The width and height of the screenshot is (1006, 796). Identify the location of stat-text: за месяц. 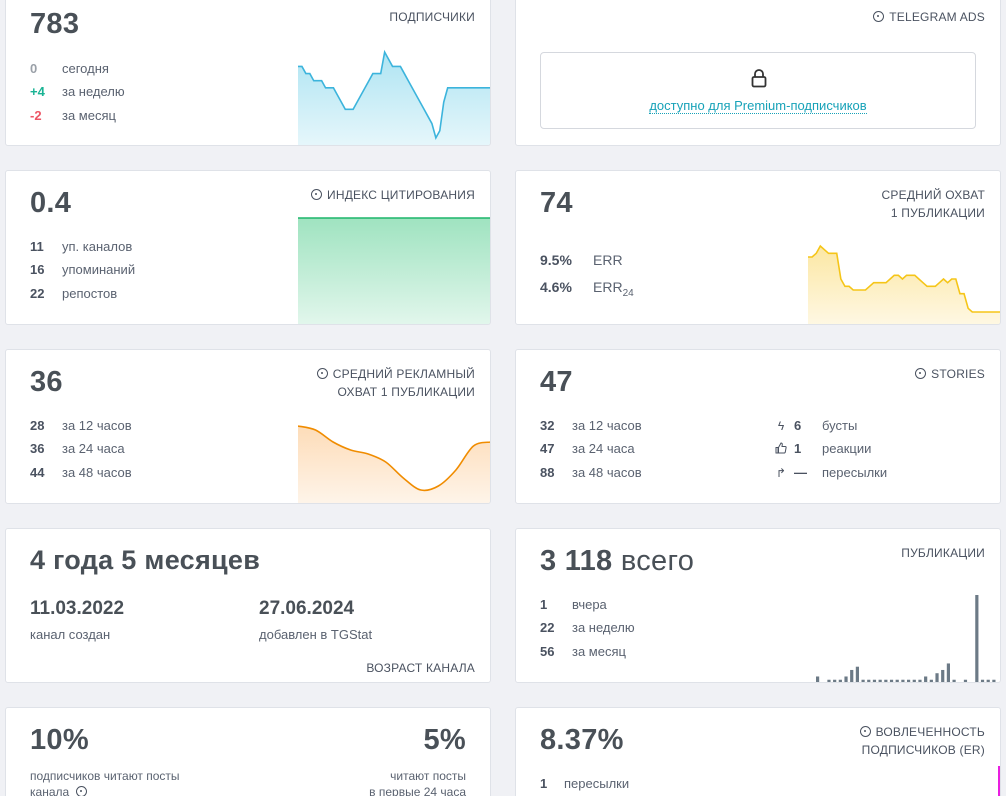
(599, 651).